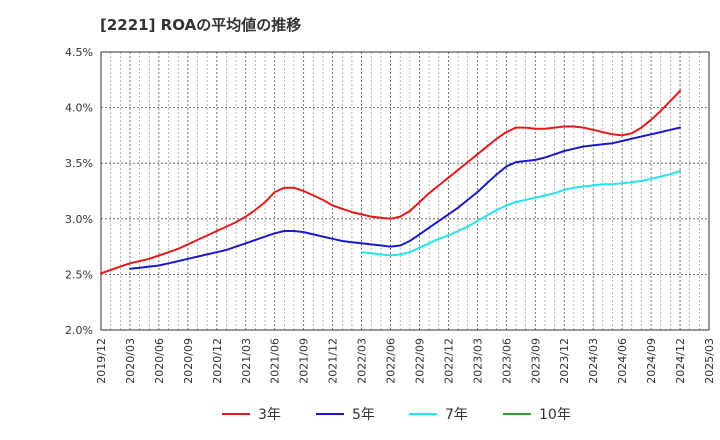 This screenshot has height=440, width=720. Describe the element at coordinates (101, 361) in the screenshot. I see `x-tick-label: 2019/12` at that location.